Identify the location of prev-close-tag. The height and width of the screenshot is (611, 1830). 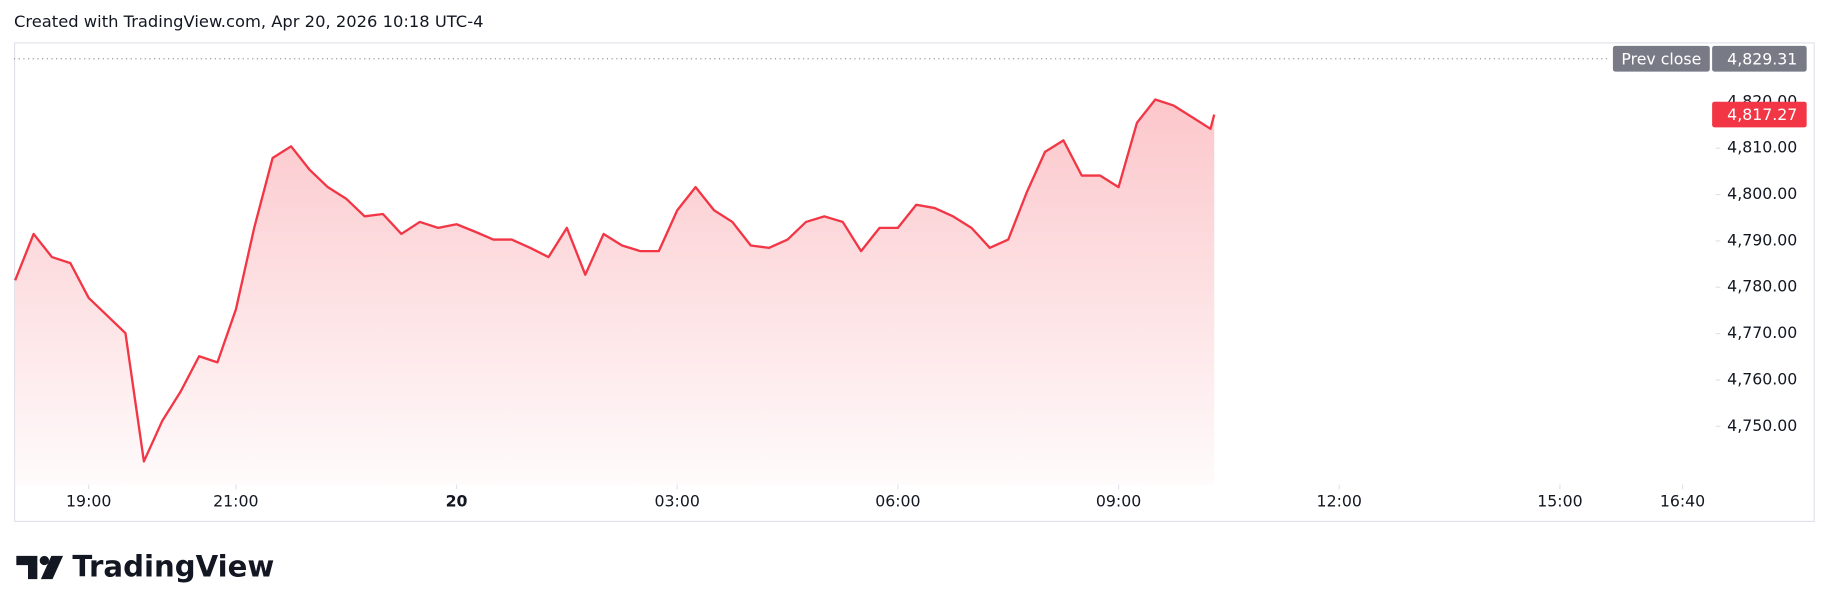
(1661, 58).